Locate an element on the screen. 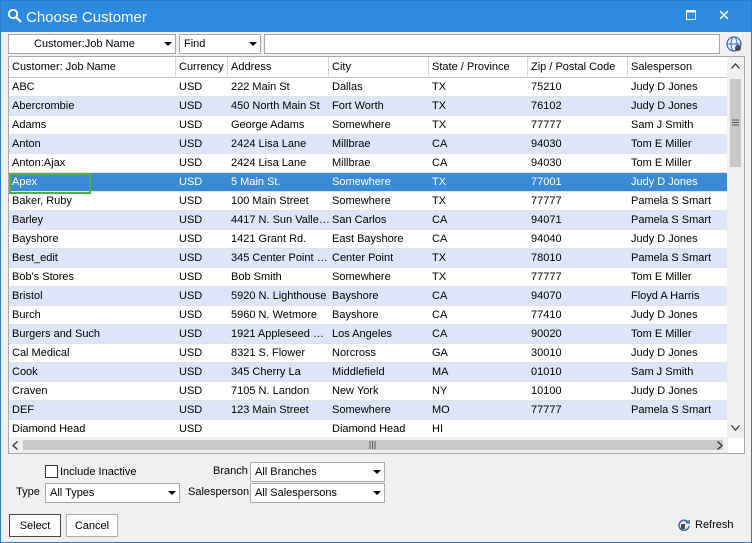 This screenshot has width=752, height=543. salesperson-select-value: All Salespersons is located at coordinates (296, 493).